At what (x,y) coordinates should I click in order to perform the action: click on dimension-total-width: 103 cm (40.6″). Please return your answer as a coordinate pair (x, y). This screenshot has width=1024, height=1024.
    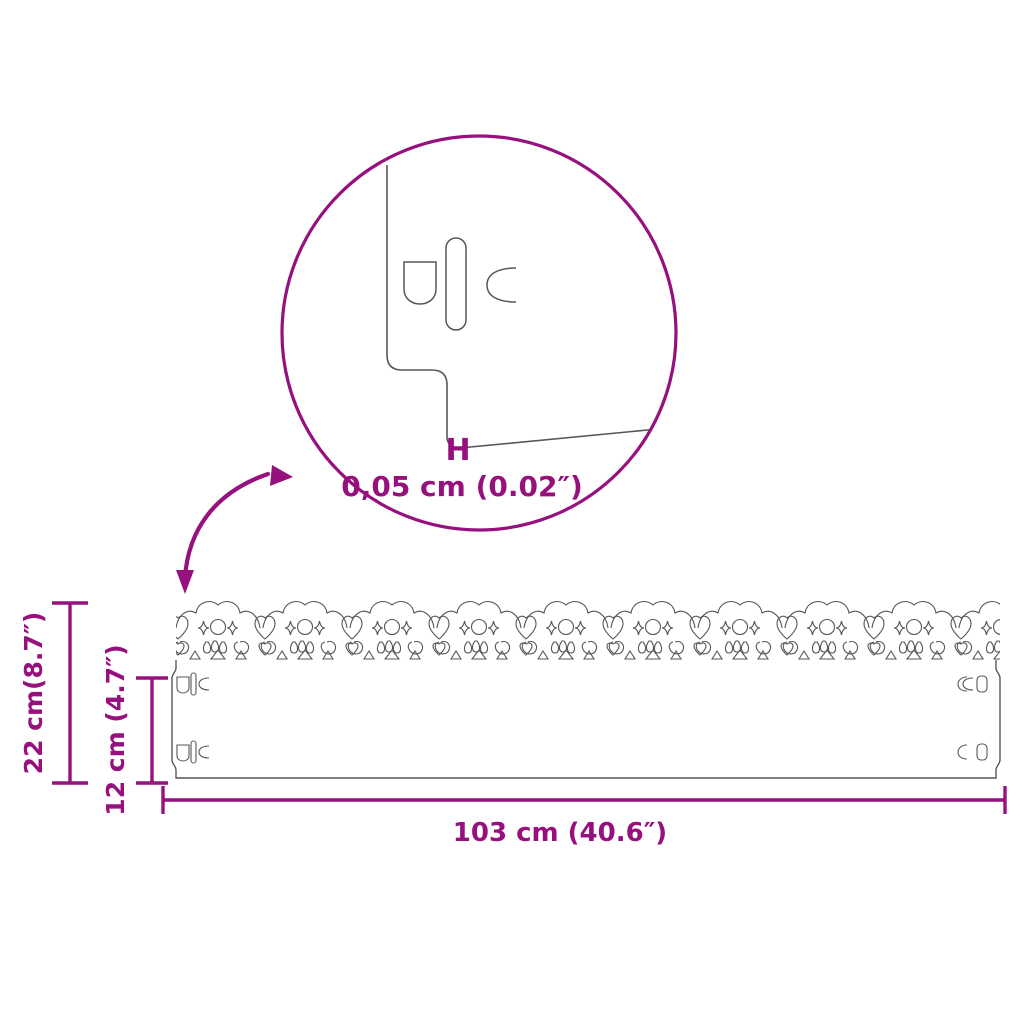
    Looking at the image, I should click on (584, 817).